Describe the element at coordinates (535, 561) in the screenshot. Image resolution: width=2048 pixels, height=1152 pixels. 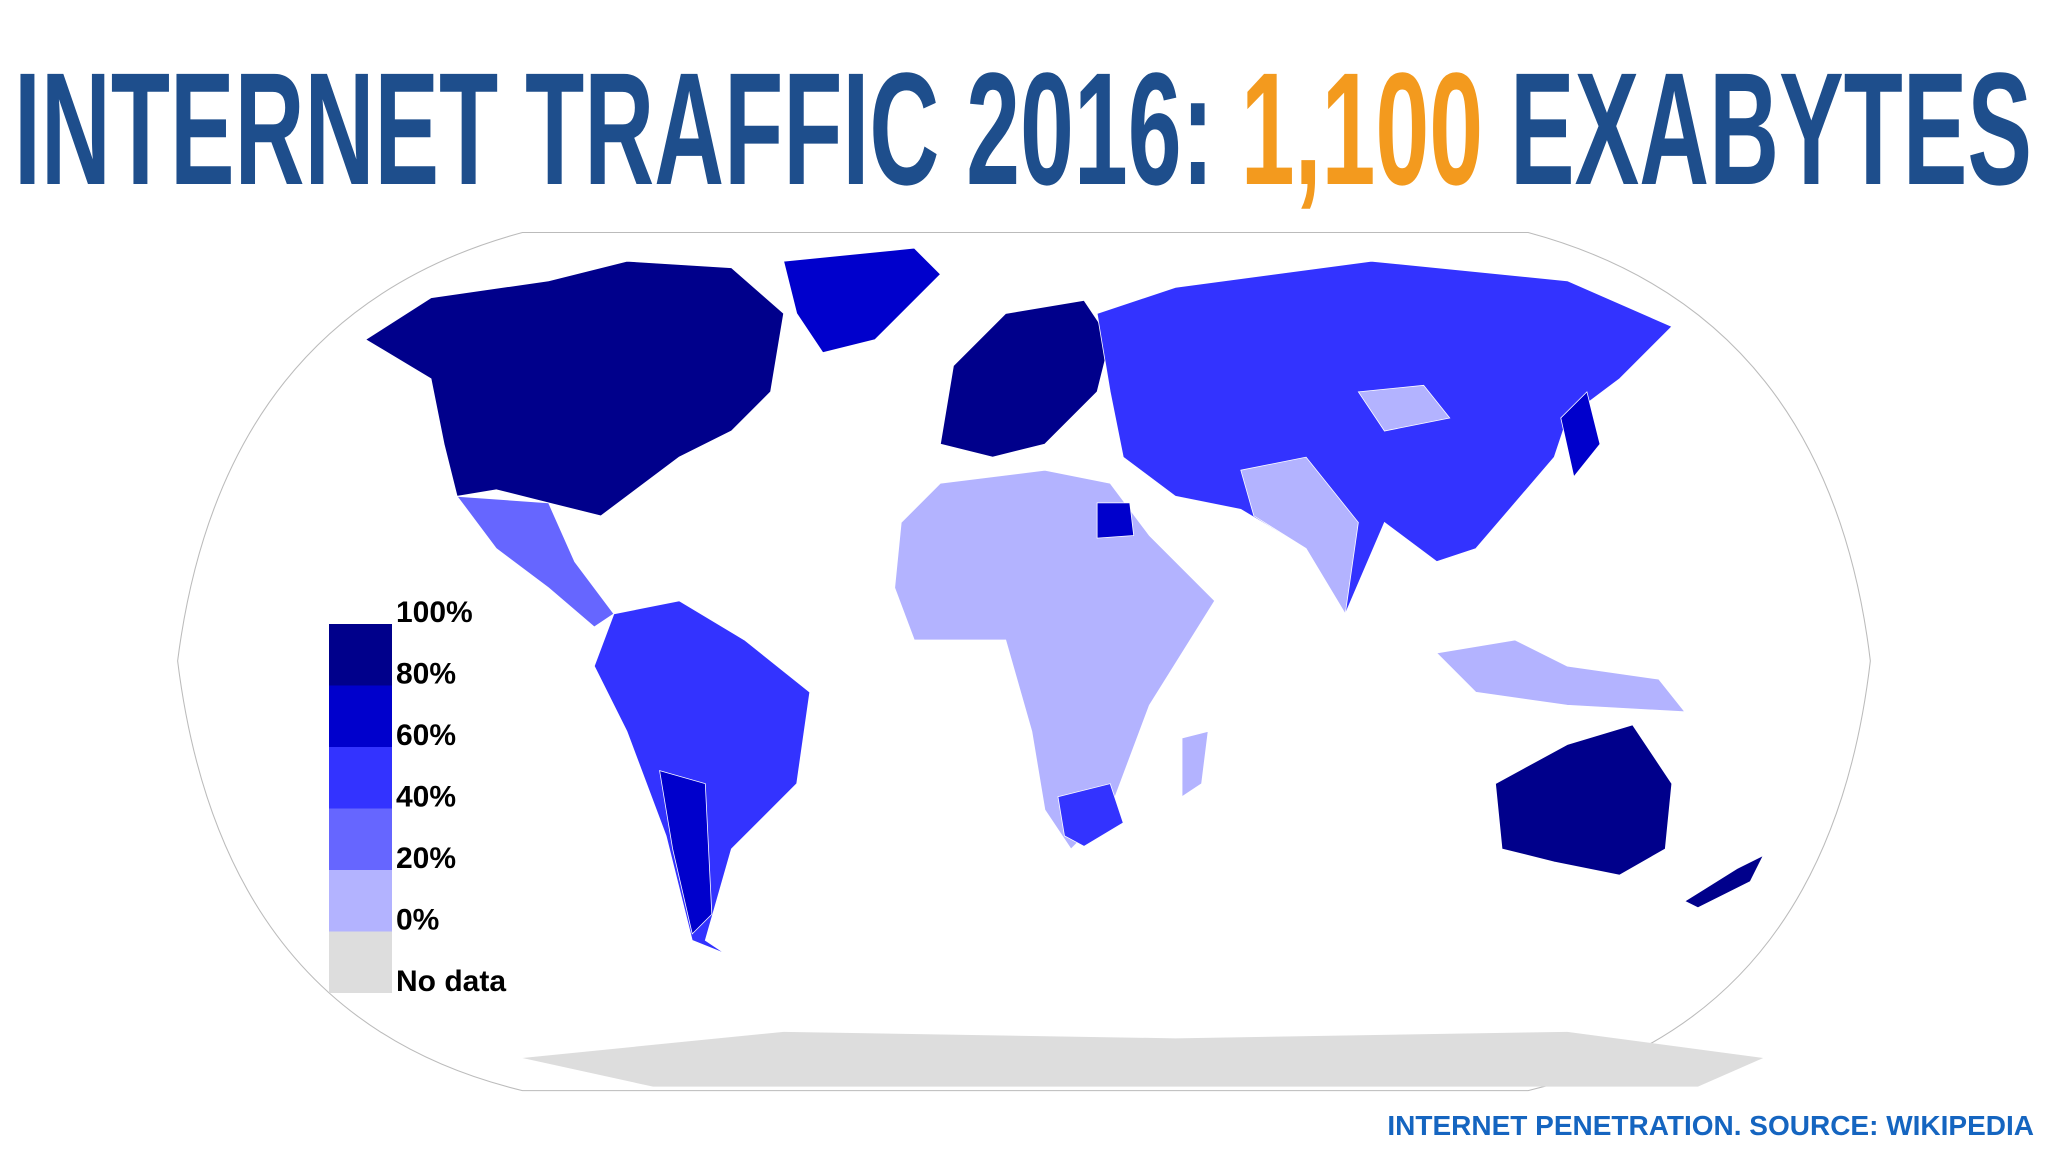
I see `central-america` at that location.